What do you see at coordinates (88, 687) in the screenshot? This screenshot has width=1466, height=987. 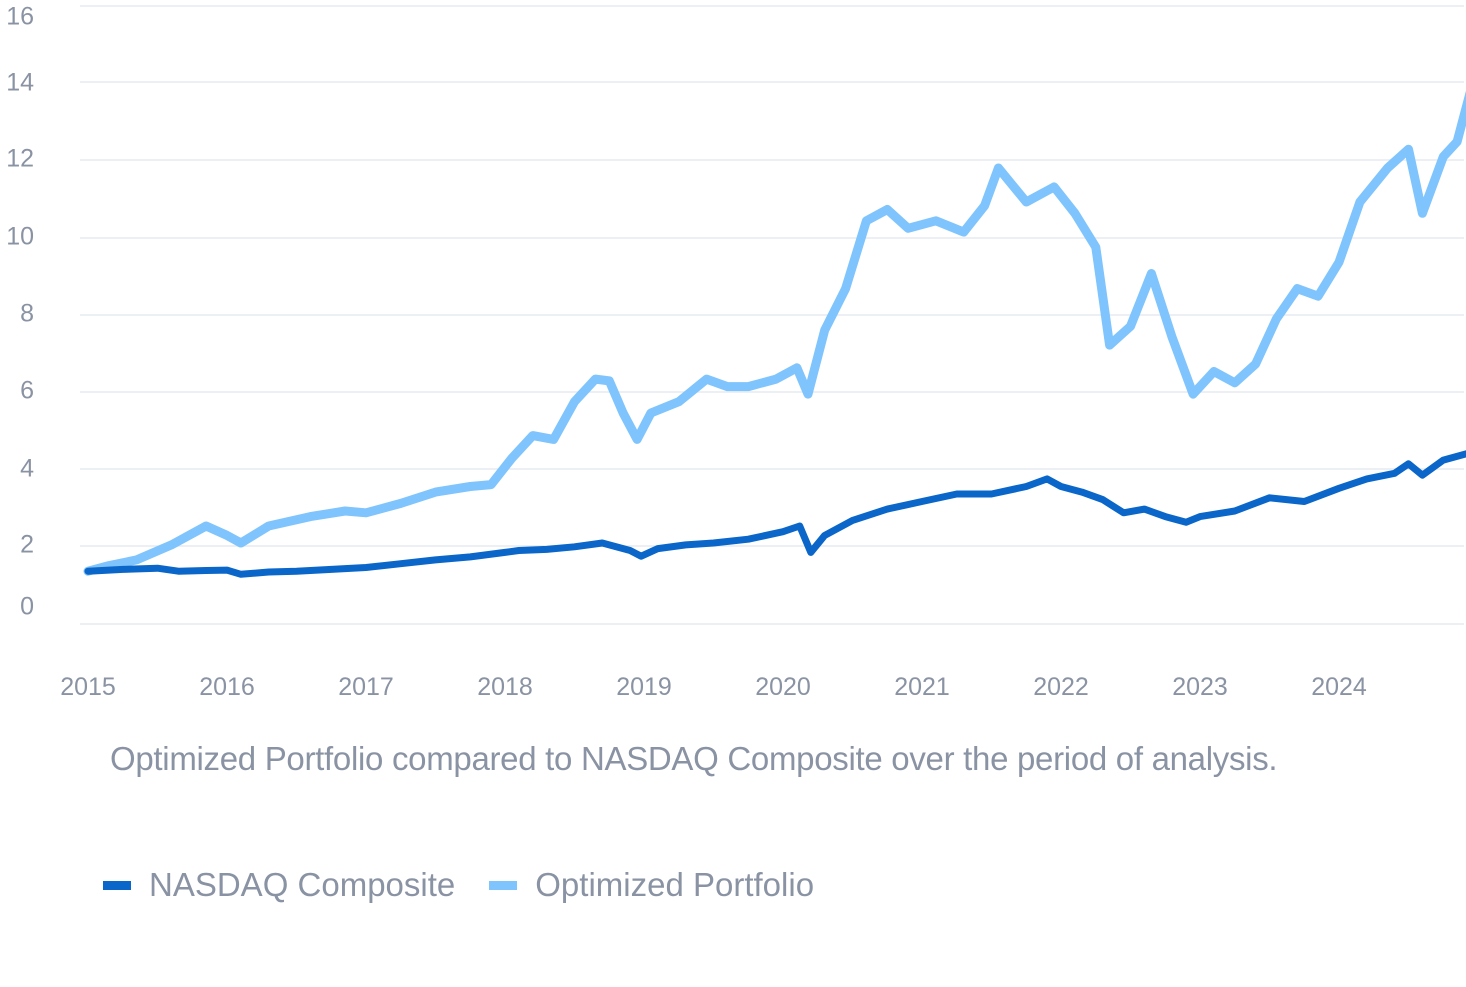 I see `x-tick-label: 2015` at bounding box center [88, 687].